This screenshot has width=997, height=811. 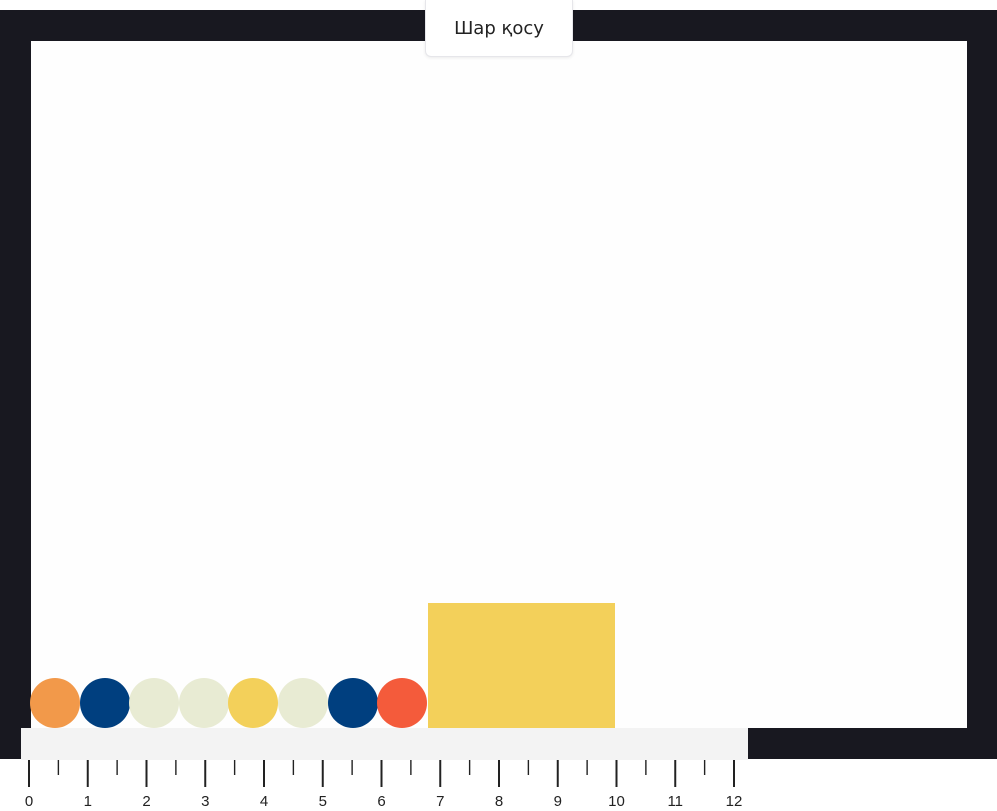 I want to click on ruler-label: 9, so click(x=558, y=801).